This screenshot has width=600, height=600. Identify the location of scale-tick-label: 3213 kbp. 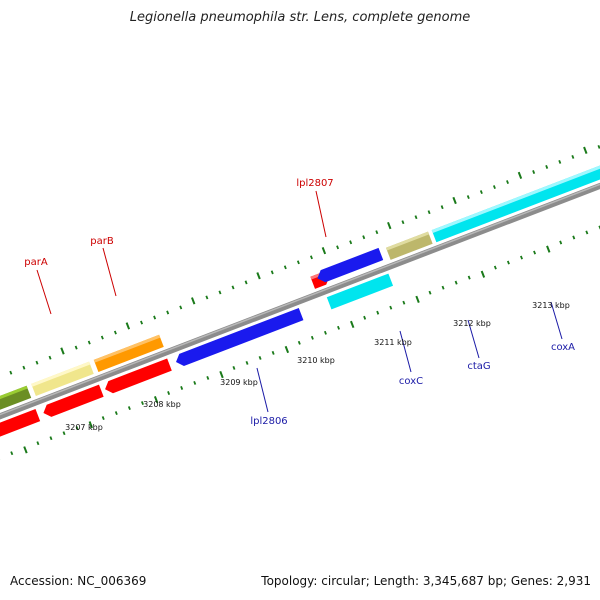
(551, 305).